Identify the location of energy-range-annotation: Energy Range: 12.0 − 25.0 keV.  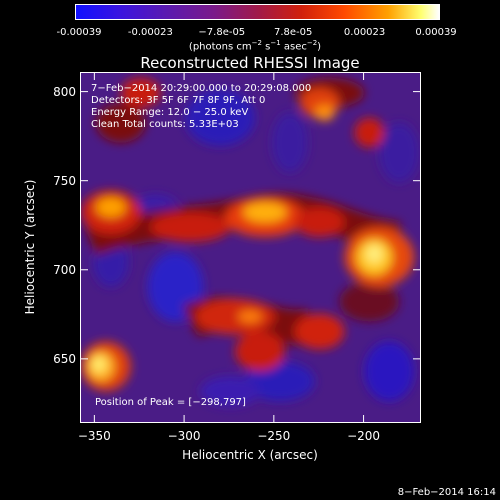
(170, 112).